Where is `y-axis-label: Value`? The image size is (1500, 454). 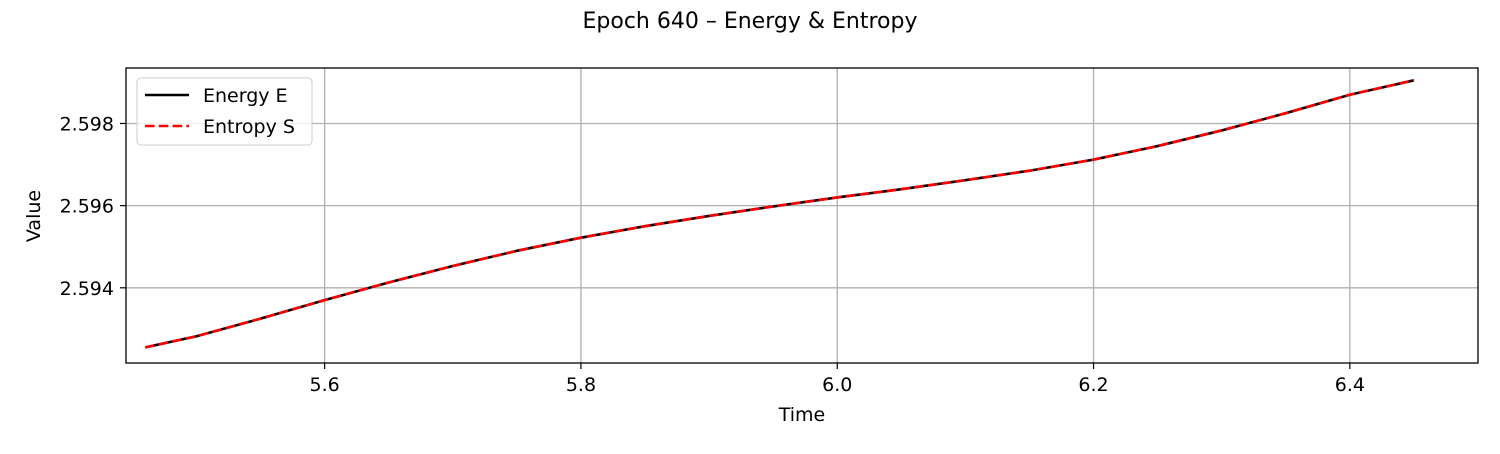 y-axis-label: Value is located at coordinates (34, 216).